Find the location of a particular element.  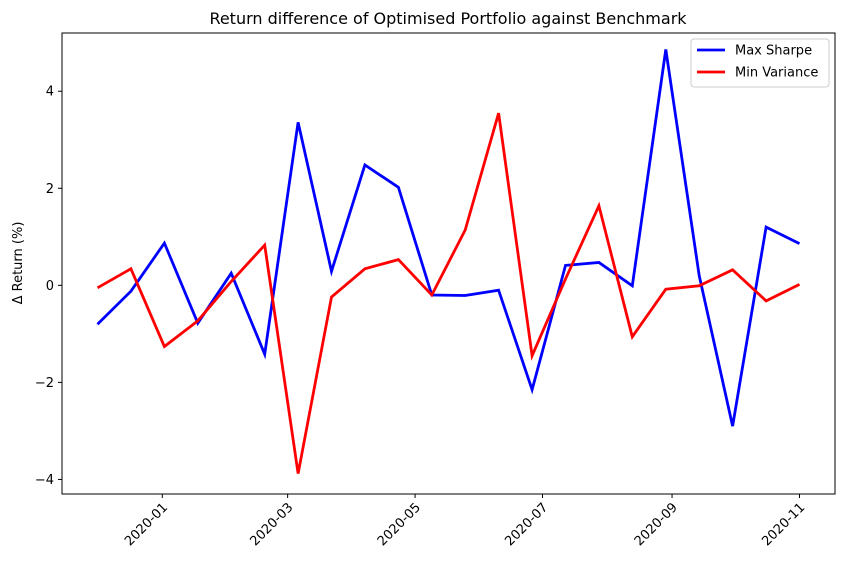

x-tick-label: 2020-09 is located at coordinates (656, 524).